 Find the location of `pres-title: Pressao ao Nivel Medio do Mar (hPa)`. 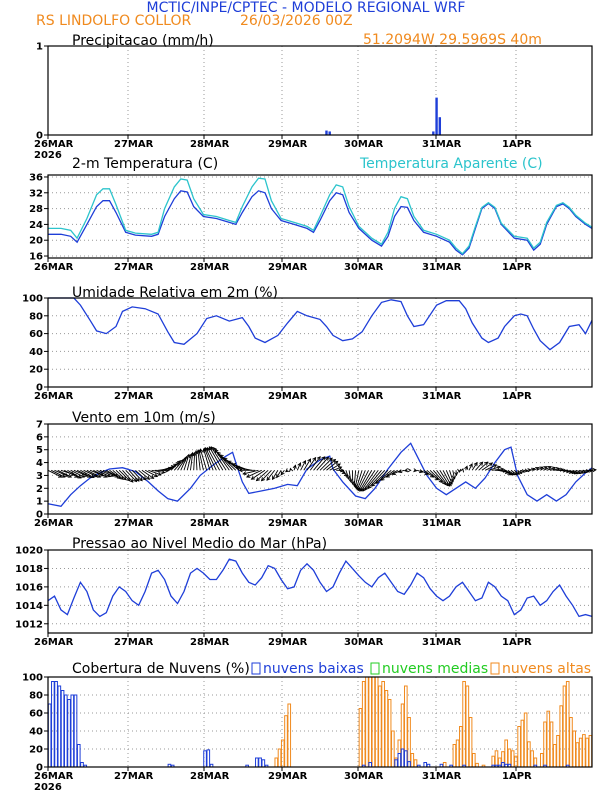

pres-title: Pressao ao Nivel Medio do Mar (hPa) is located at coordinates (199, 544).